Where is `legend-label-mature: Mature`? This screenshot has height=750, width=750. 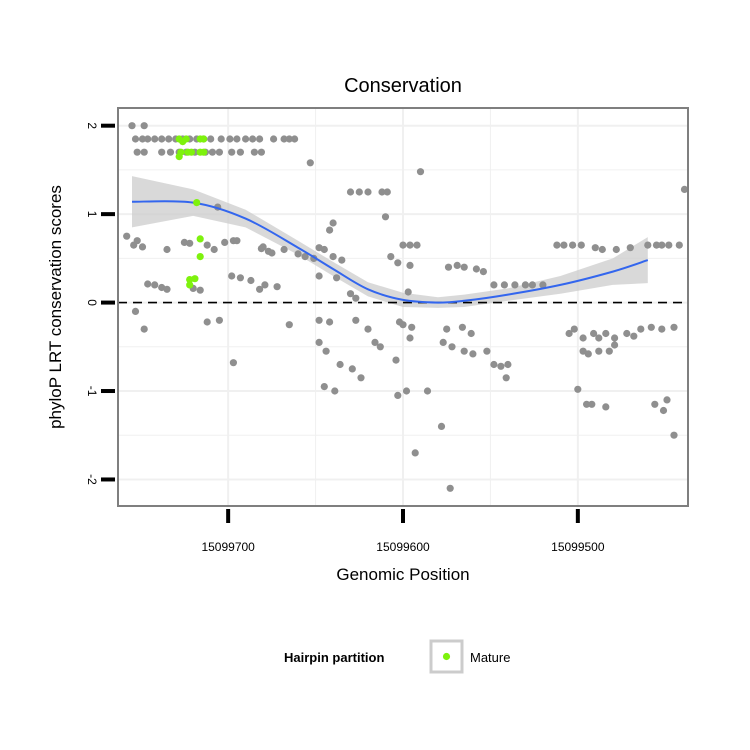
legend-label-mature: Mature is located at coordinates (490, 657).